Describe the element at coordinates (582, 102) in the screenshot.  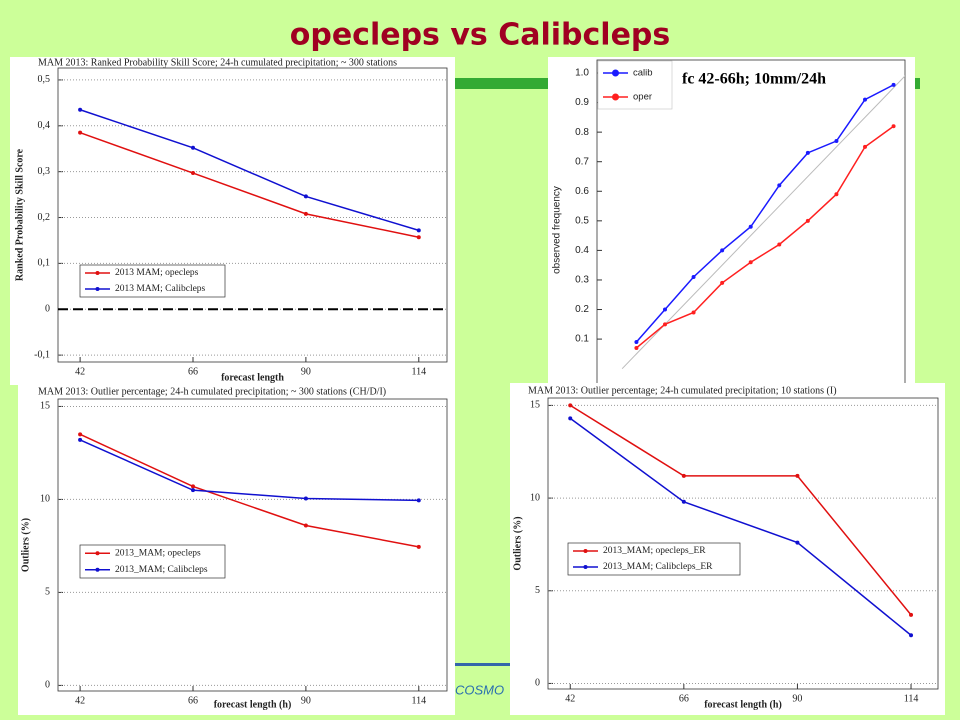
I see `y-tick-label: 0.9` at that location.